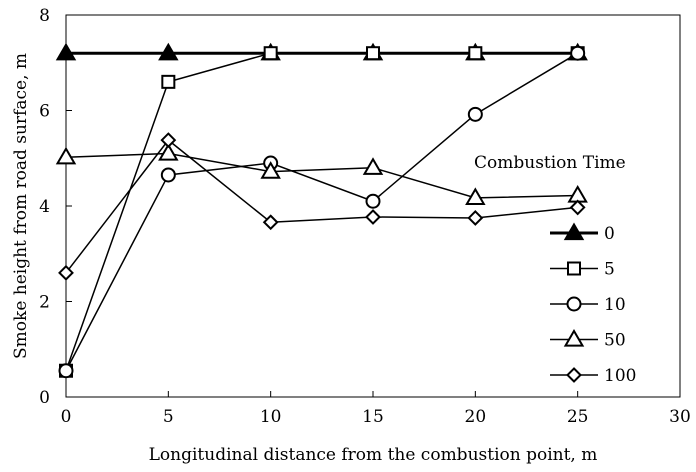  What do you see at coordinates (168, 417) in the screenshot?
I see `x-tick-label: 5` at bounding box center [168, 417].